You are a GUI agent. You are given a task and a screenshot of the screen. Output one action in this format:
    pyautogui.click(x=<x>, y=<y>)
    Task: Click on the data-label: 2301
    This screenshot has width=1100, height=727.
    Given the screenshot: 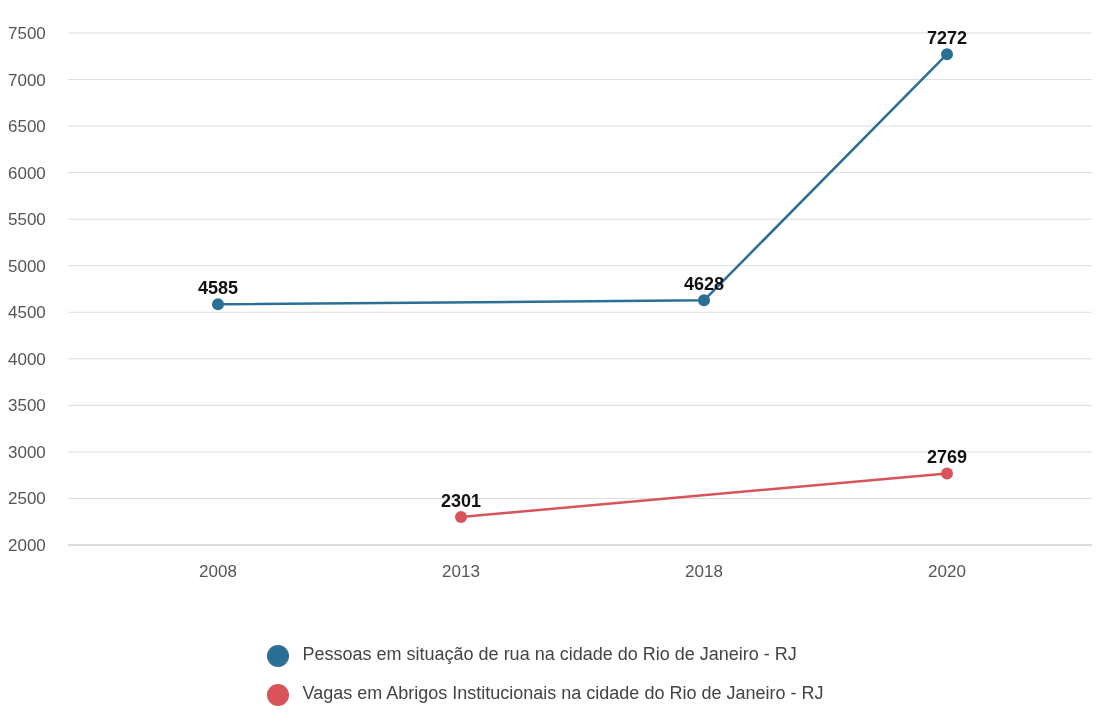 What is the action you would take?
    pyautogui.click(x=461, y=500)
    